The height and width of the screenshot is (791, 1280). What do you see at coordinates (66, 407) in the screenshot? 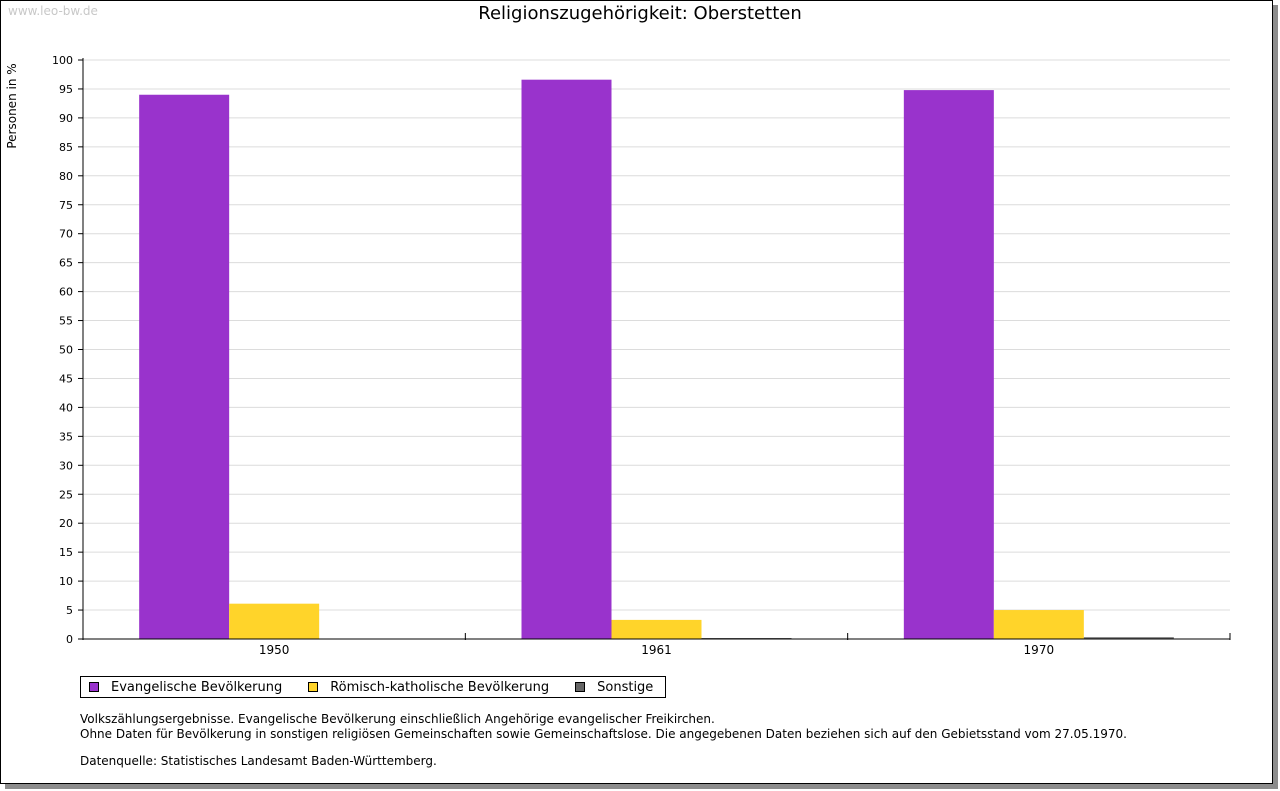
I see `y-tick-label: 40` at bounding box center [66, 407].